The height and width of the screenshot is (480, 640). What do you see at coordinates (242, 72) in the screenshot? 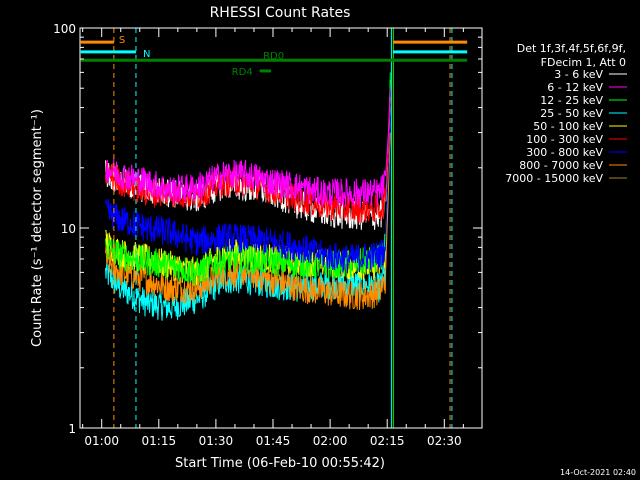
I see `state-bar-label: RD4` at bounding box center [242, 72].